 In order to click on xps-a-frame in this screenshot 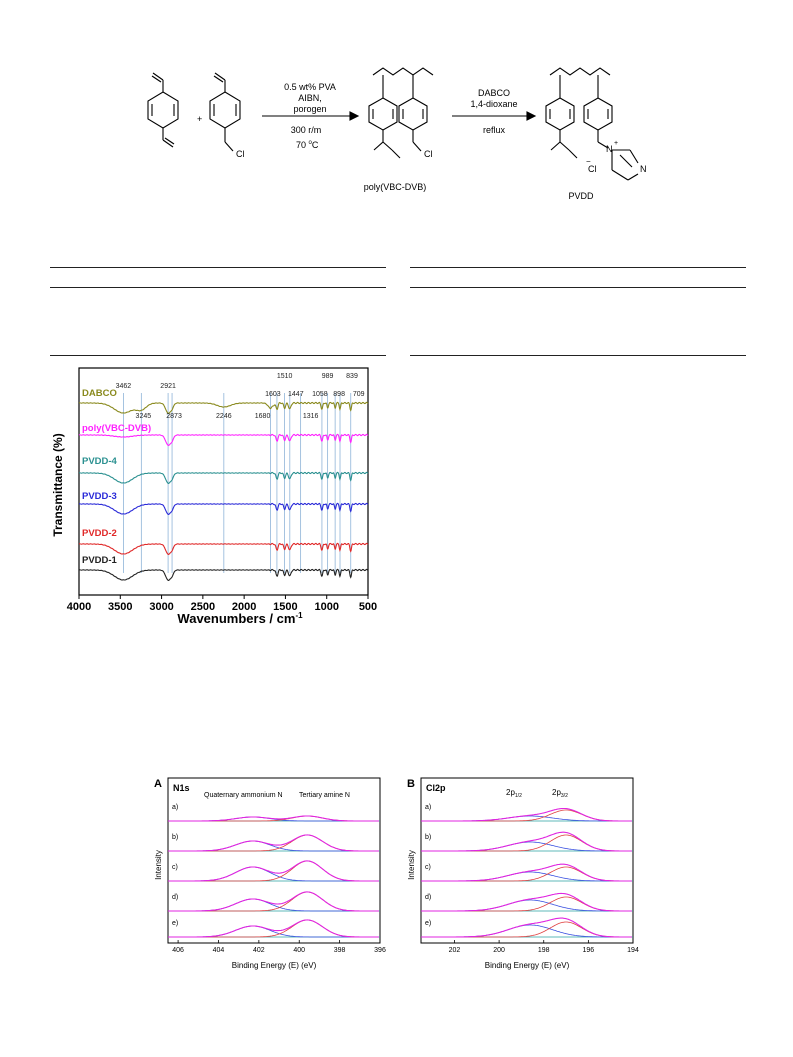, I will do `click(274, 860)`.